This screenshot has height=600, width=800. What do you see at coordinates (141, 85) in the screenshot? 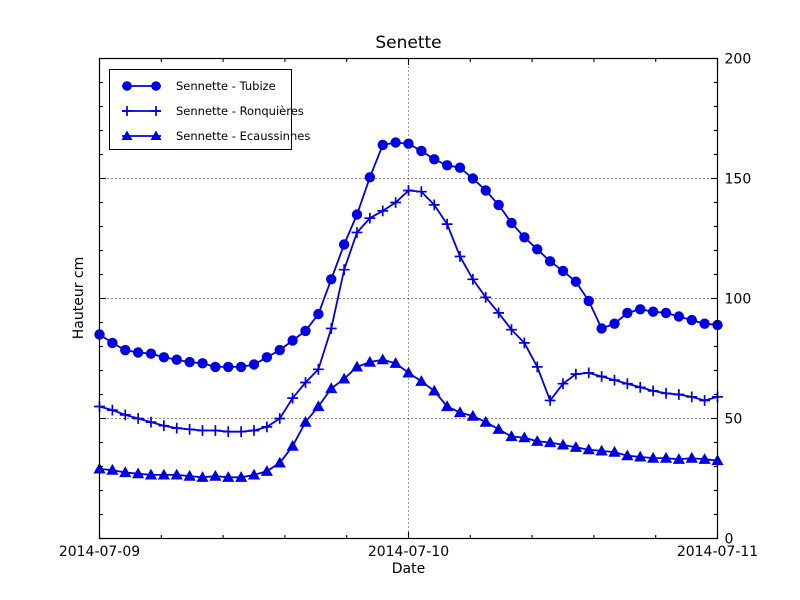
I see `circle-line-marker-icon` at bounding box center [141, 85].